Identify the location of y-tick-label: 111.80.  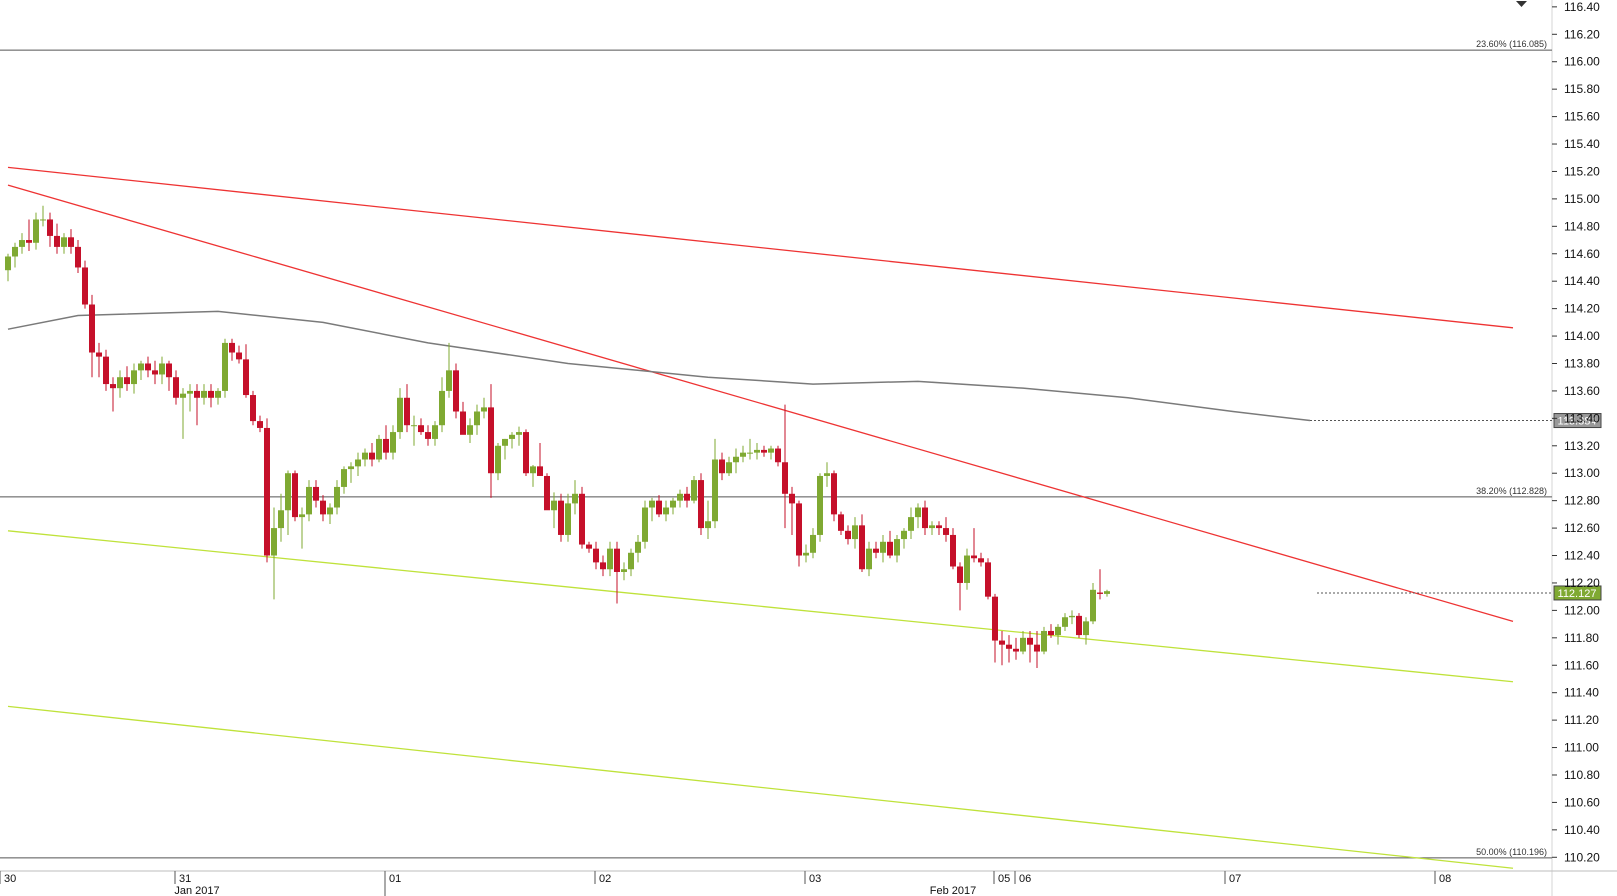
(1581, 638).